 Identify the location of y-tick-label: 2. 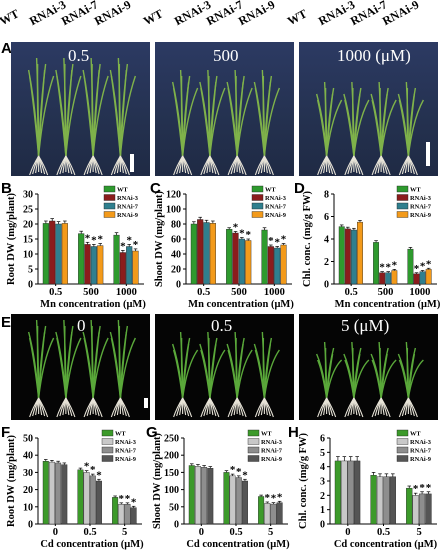
(322, 496).